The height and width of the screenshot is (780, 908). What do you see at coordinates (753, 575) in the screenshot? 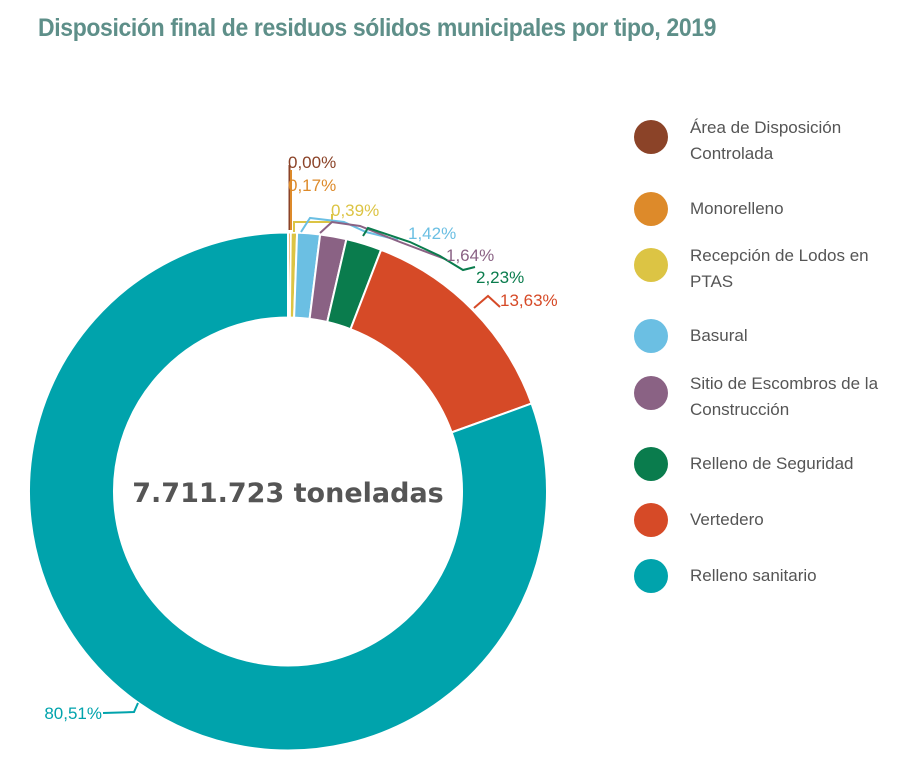
I see `legend-label-line: Relleno sanitario` at bounding box center [753, 575].